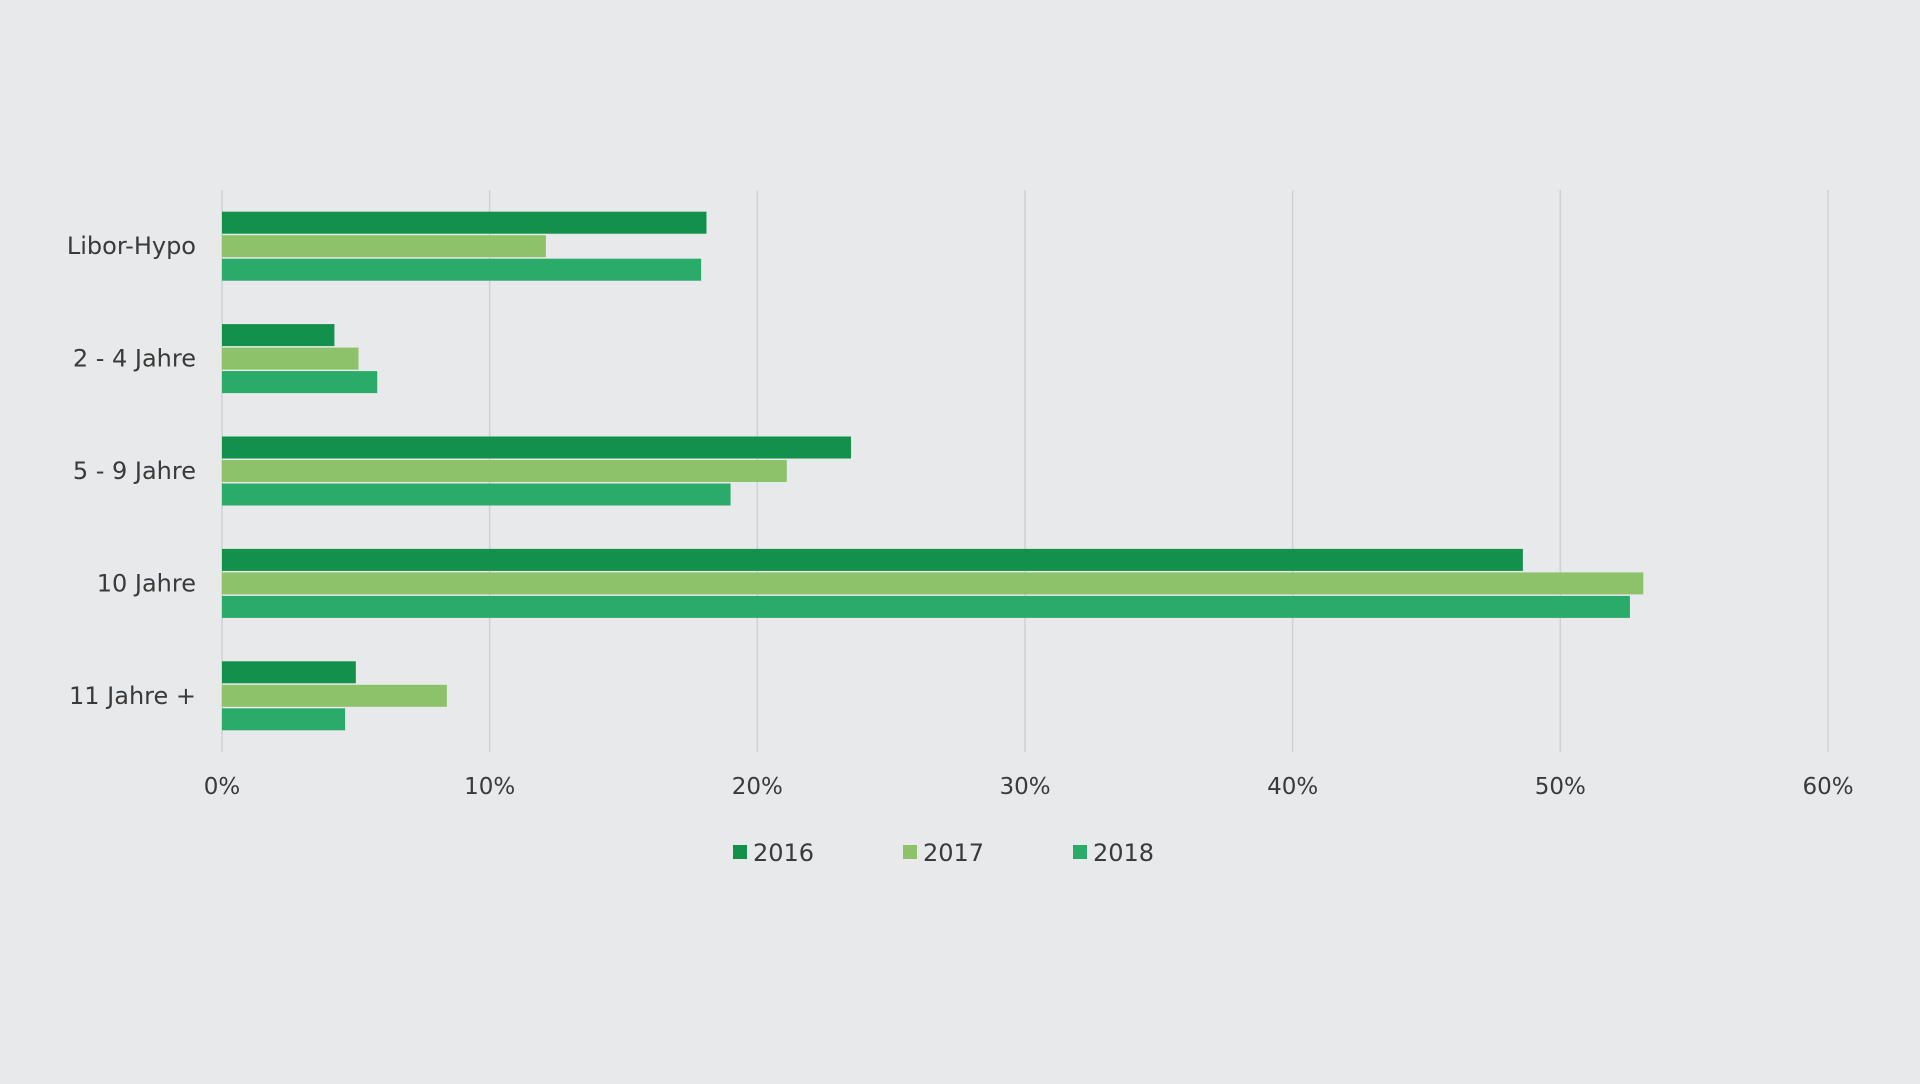 The width and height of the screenshot is (1920, 1084). I want to click on category-label: Libor-Hypo, so click(131, 246).